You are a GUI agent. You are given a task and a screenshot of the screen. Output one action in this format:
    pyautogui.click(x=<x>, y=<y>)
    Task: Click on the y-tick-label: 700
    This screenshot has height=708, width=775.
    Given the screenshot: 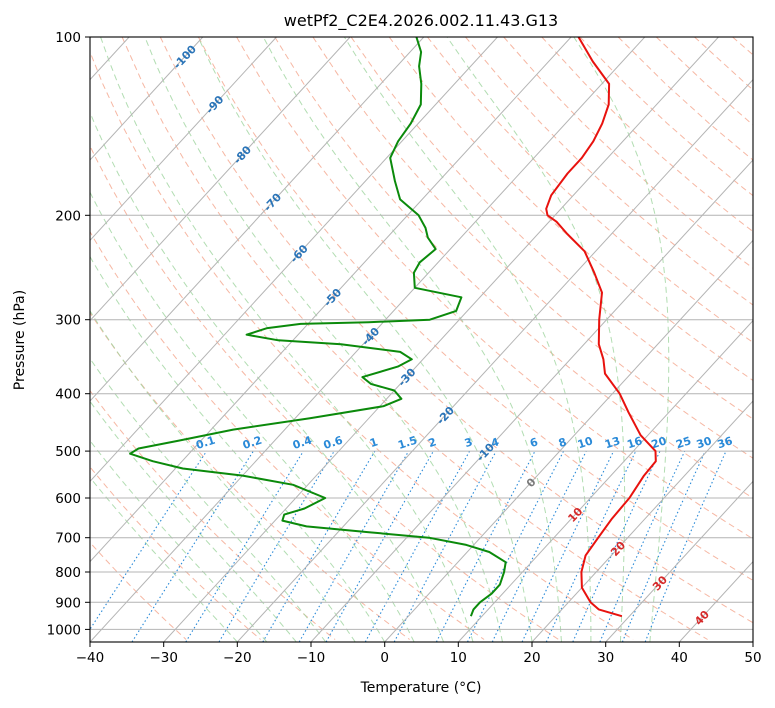 What is the action you would take?
    pyautogui.click(x=68, y=539)
    